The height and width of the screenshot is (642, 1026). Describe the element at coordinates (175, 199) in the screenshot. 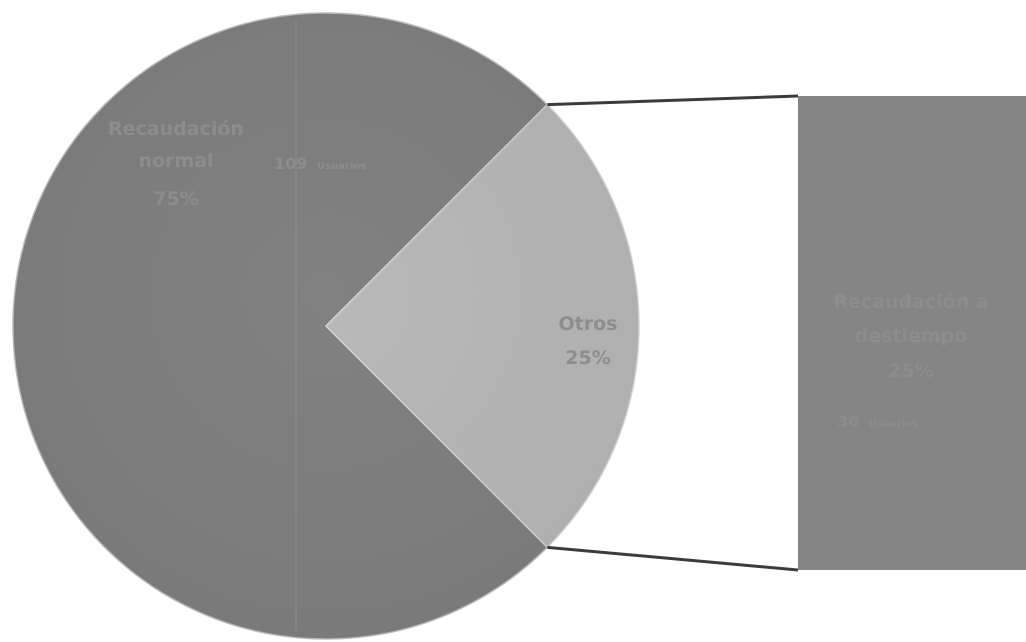

I see `slice-label-main-percent: 75%` at that location.